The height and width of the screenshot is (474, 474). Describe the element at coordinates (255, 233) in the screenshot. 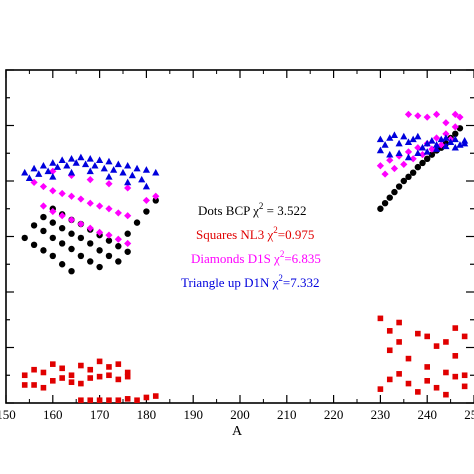

I see `legend-entry-square: Squares NL3 χ2=0.975` at that location.